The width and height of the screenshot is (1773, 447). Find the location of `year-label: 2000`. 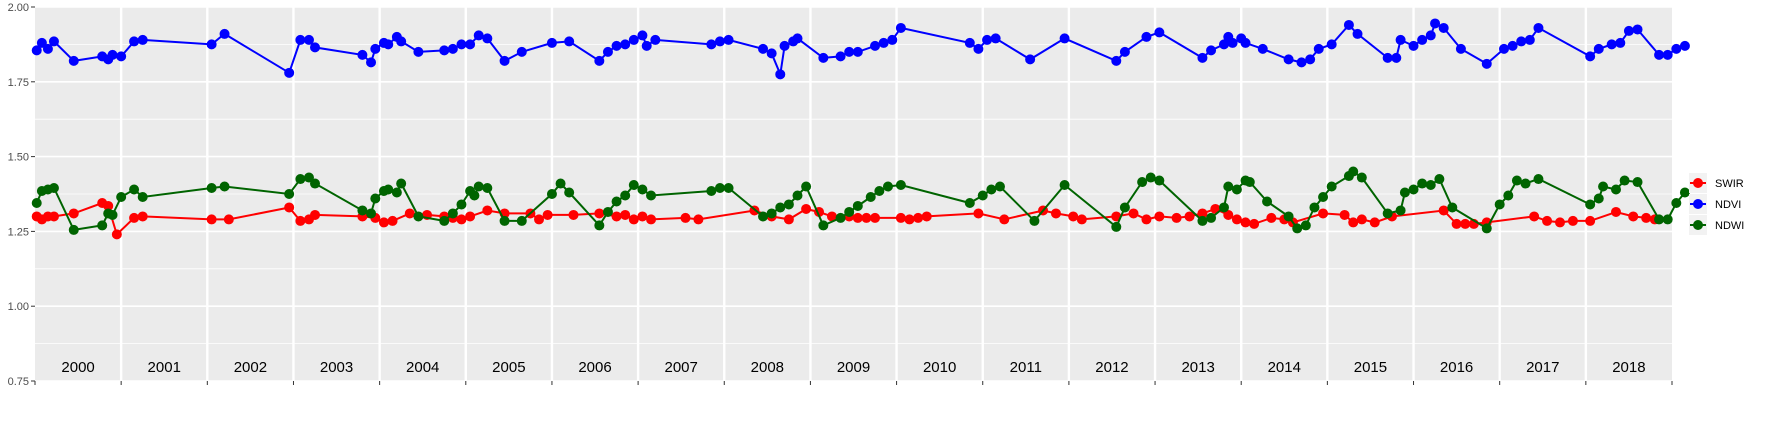

year-label: 2000 is located at coordinates (77, 367).